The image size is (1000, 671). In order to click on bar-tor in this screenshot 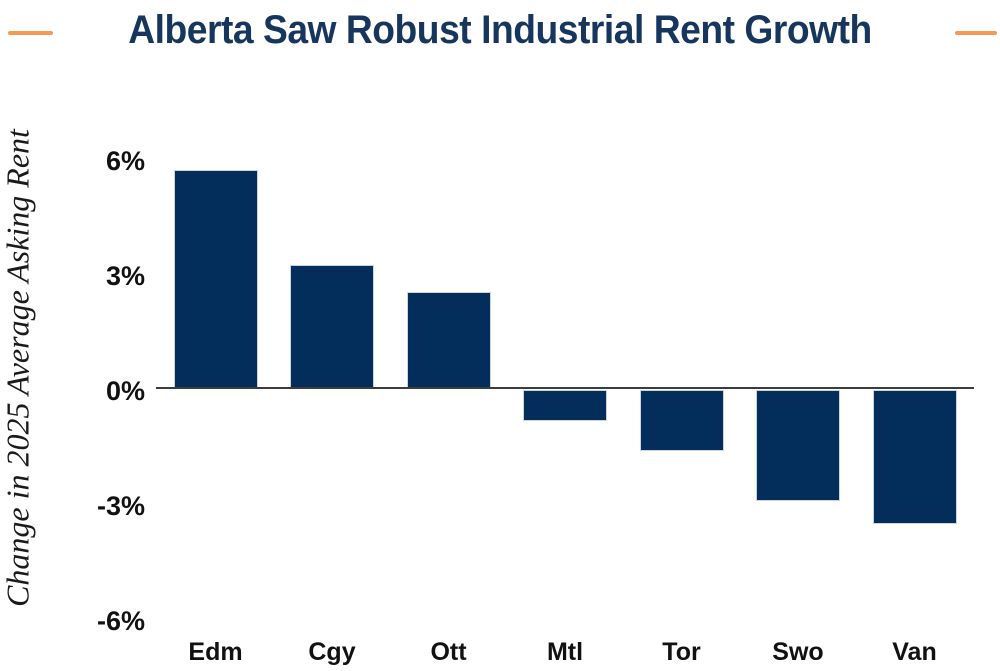, I will do `click(681, 421)`.